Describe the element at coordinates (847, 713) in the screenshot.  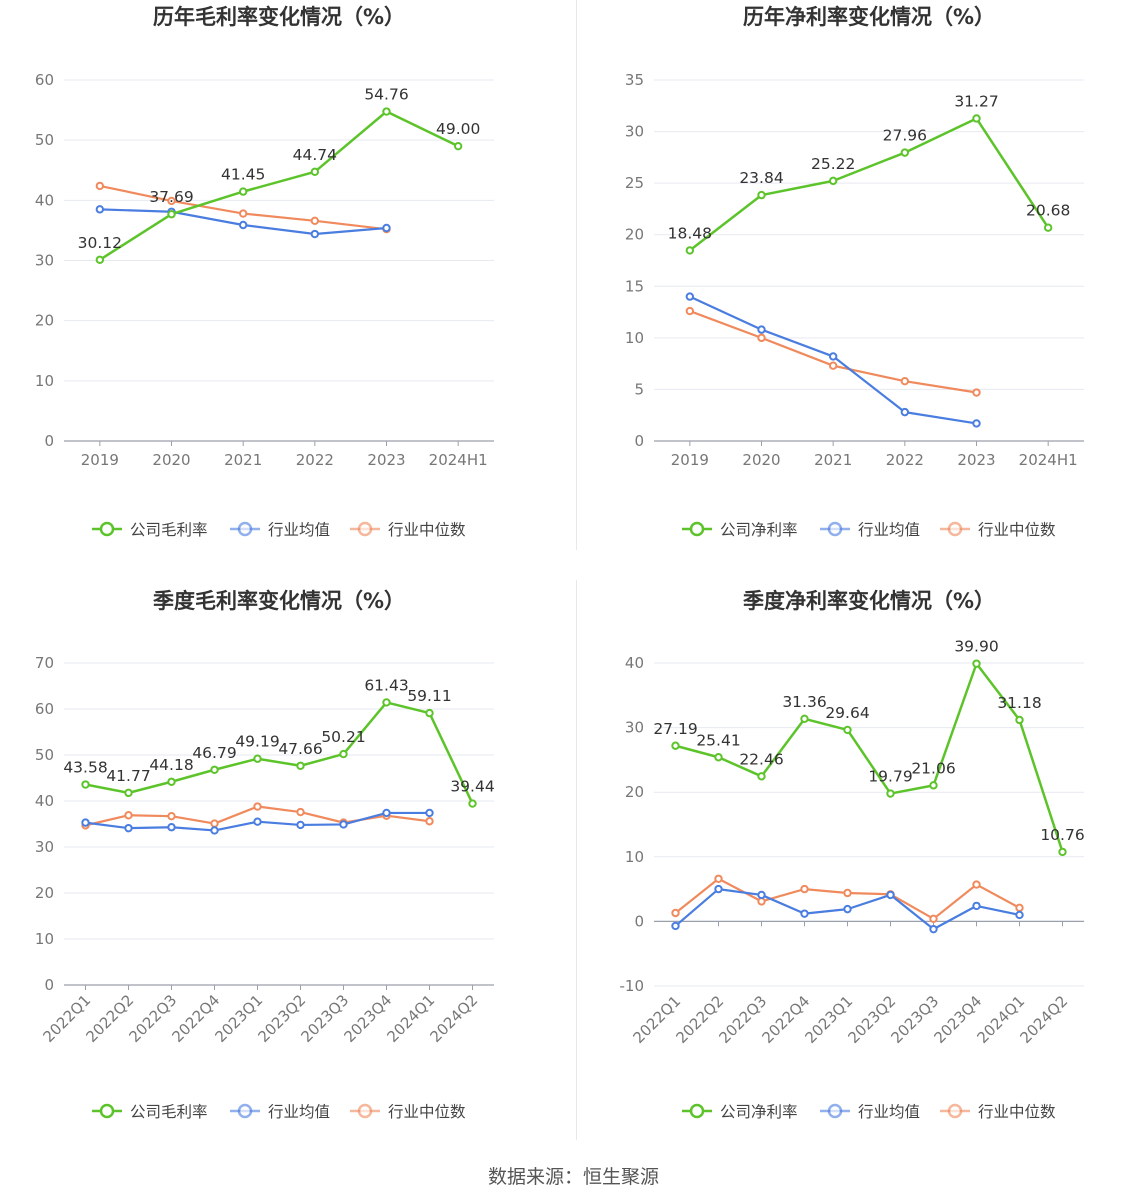
I see `data-label: 29.64` at that location.